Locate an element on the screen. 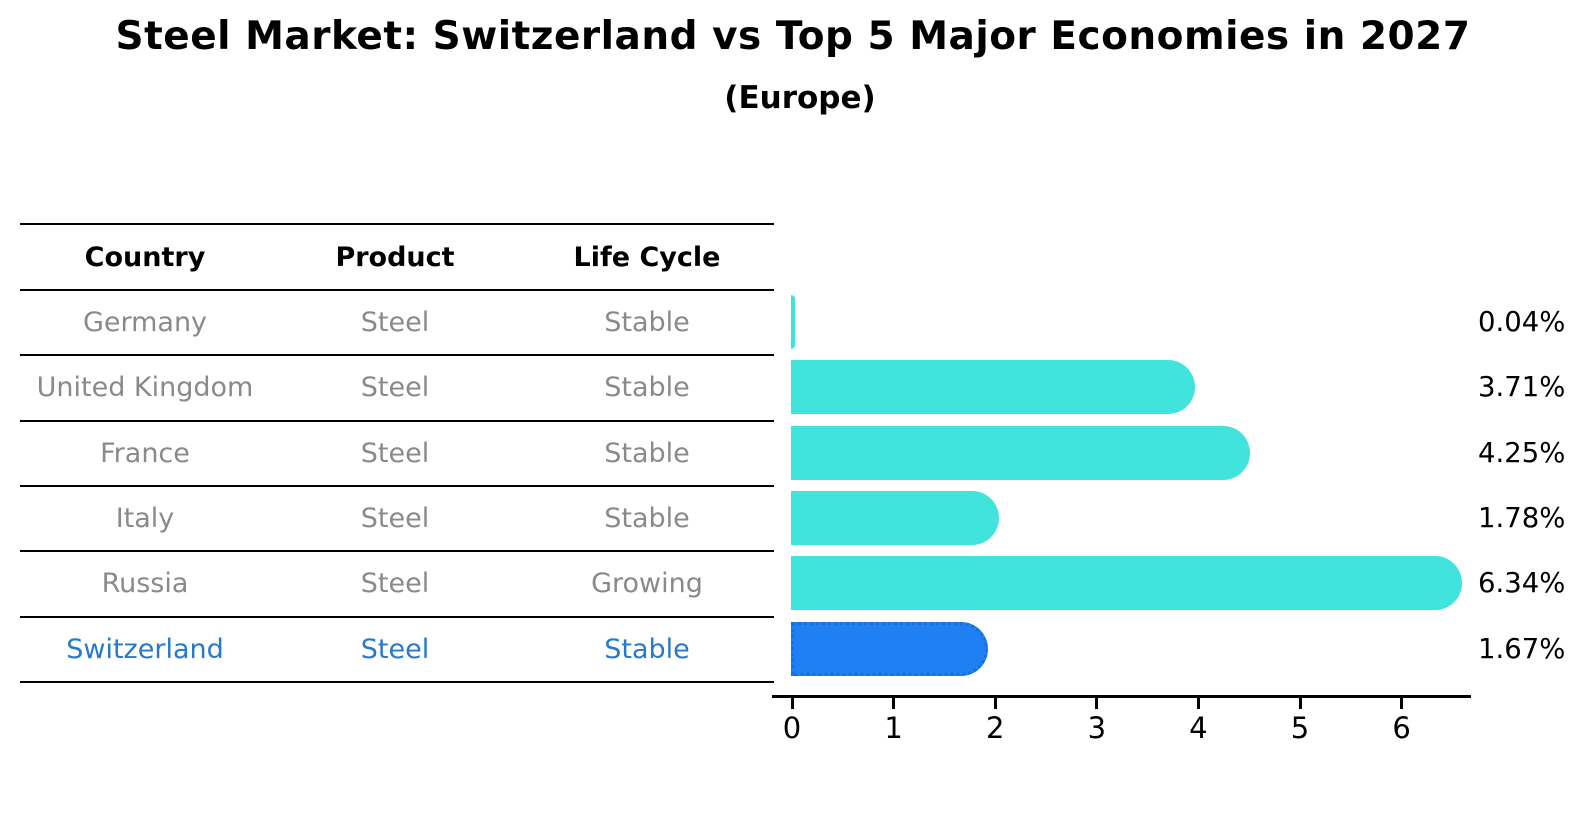 The height and width of the screenshot is (823, 1586). table-cell-country: Russia is located at coordinates (145, 584).